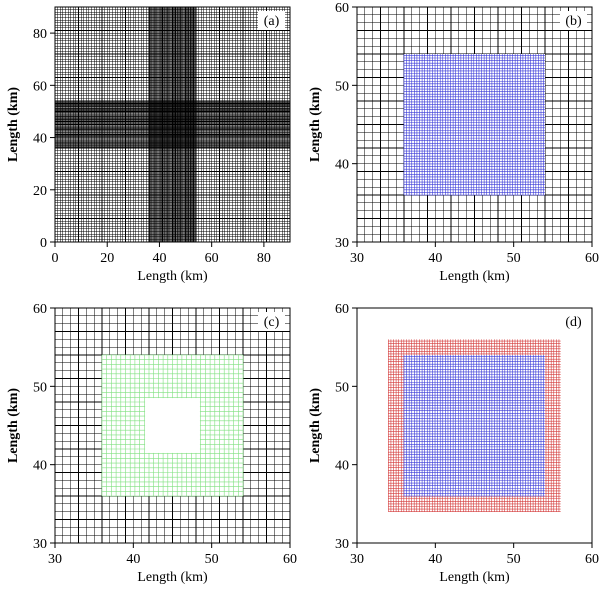 The image size is (600, 593). I want to click on panel-label: (c), so click(272, 322).